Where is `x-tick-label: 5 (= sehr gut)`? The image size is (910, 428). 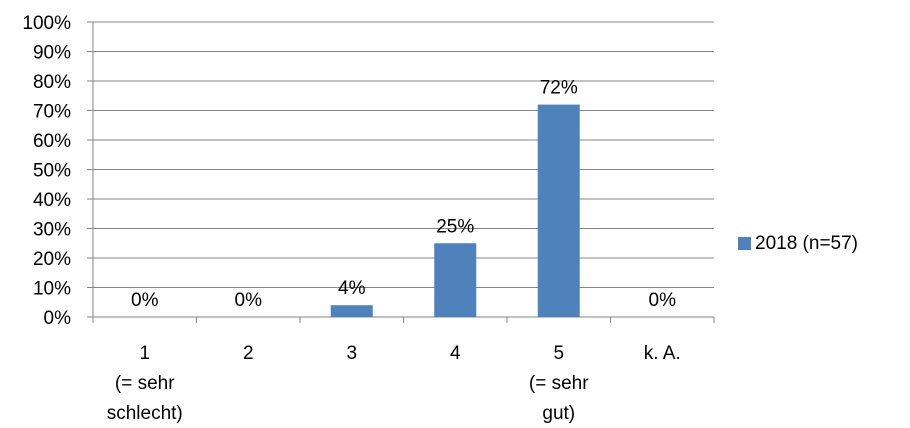
x-tick-label: 5 (= sehr gut) is located at coordinates (559, 383).